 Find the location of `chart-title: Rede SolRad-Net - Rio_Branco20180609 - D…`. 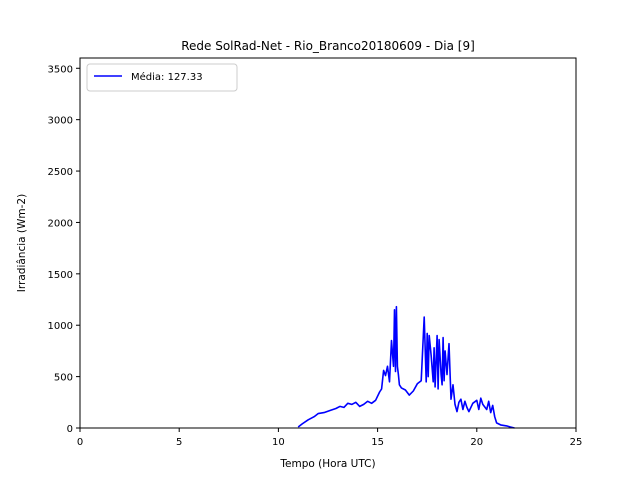

chart-title: Rede SolRad-Net - Rio_Branco20180609 - D… is located at coordinates (328, 46).